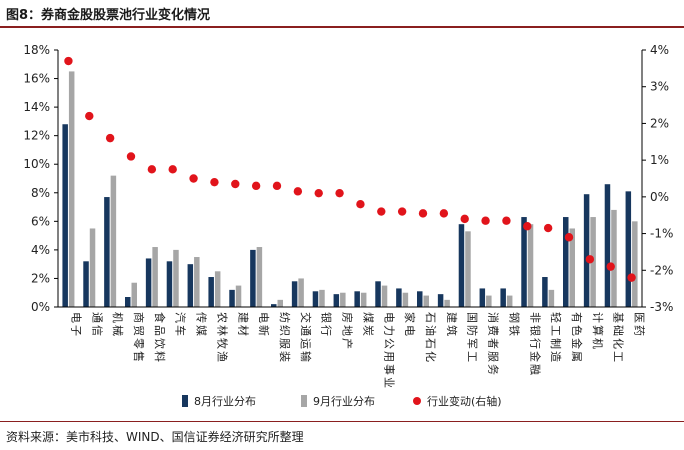 Image resolution: width=684 pixels, height=450 pixels. What do you see at coordinates (155, 437) in the screenshot?
I see `source-note: 资料来源：美市科技、WIND、国信证券经济研究所整理` at bounding box center [155, 437].